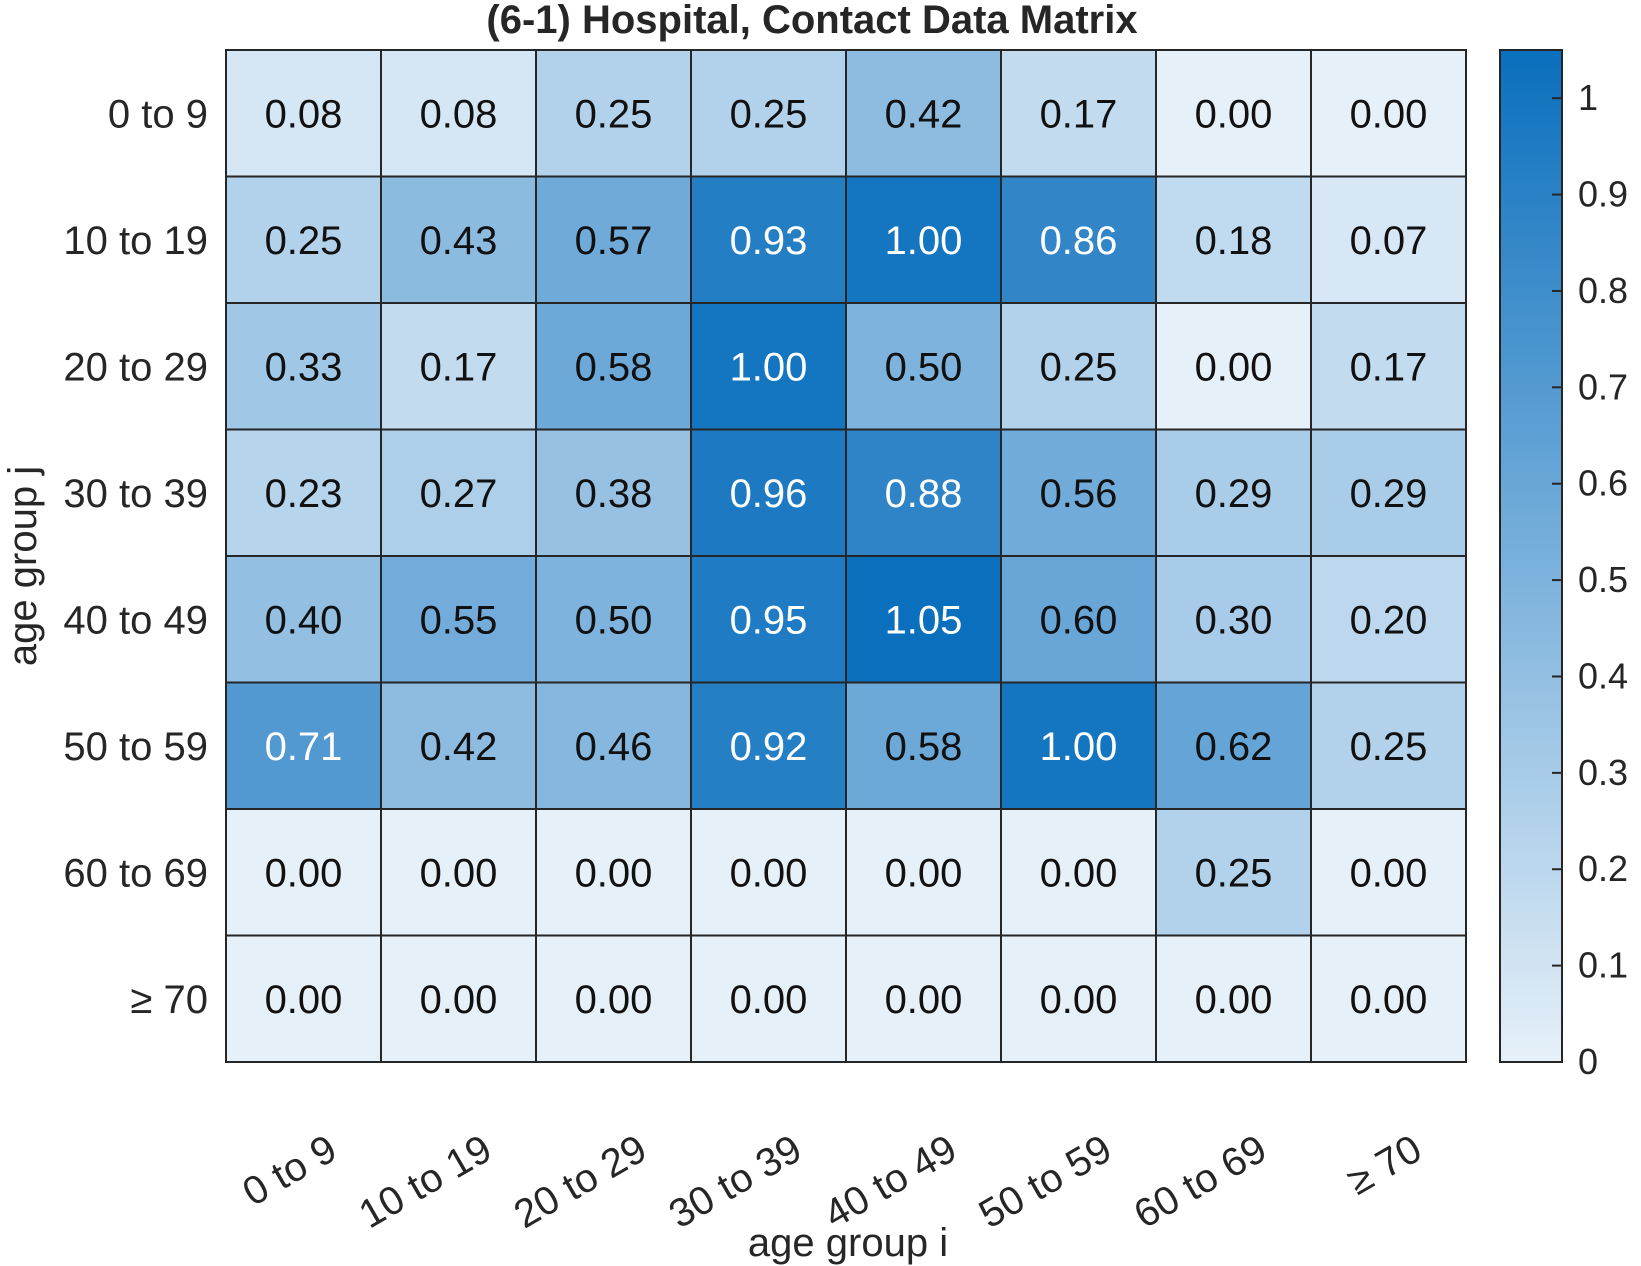 This screenshot has width=1641, height=1266. Describe the element at coordinates (1384, 1165) in the screenshot. I see `x-tick-label: ≥ 70` at that location.